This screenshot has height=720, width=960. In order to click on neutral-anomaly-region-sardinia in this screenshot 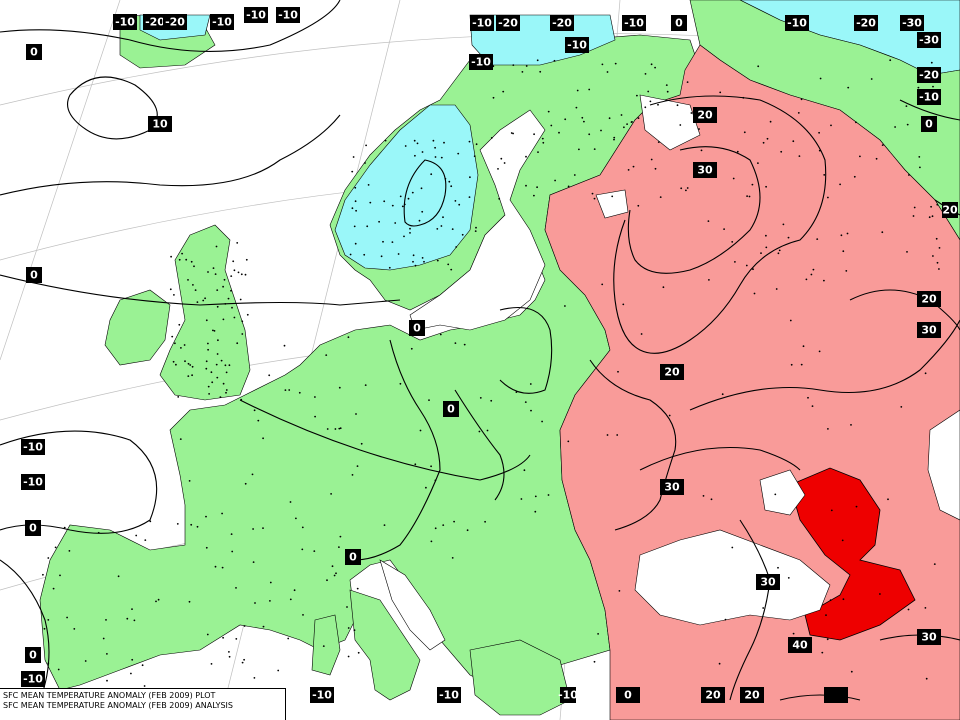, I will do `click(326, 645)`.